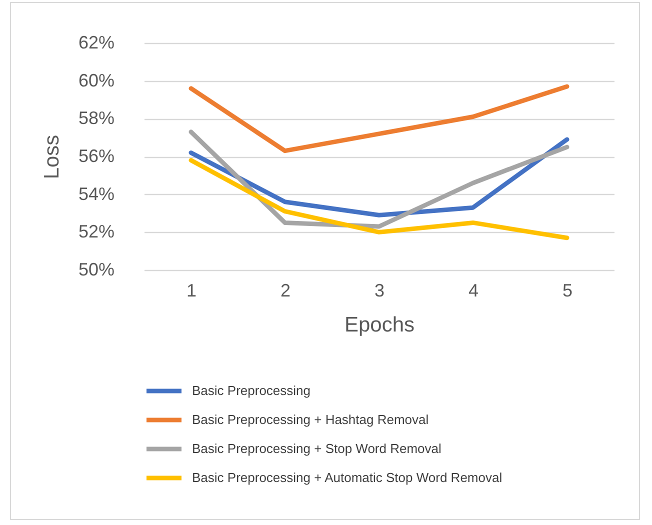 The width and height of the screenshot is (652, 525). What do you see at coordinates (379, 290) in the screenshot?
I see `x-tick-label: 3` at bounding box center [379, 290].